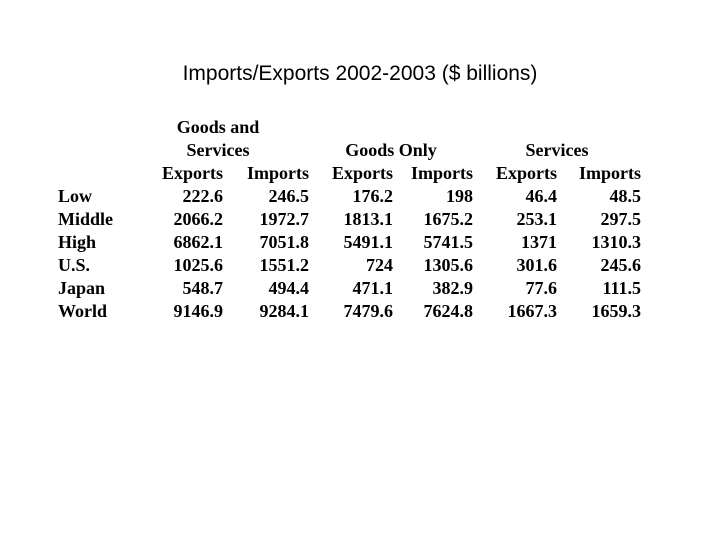 The image size is (720, 540). Describe the element at coordinates (537, 265) in the screenshot. I see `table-cell: 301.6` at that location.